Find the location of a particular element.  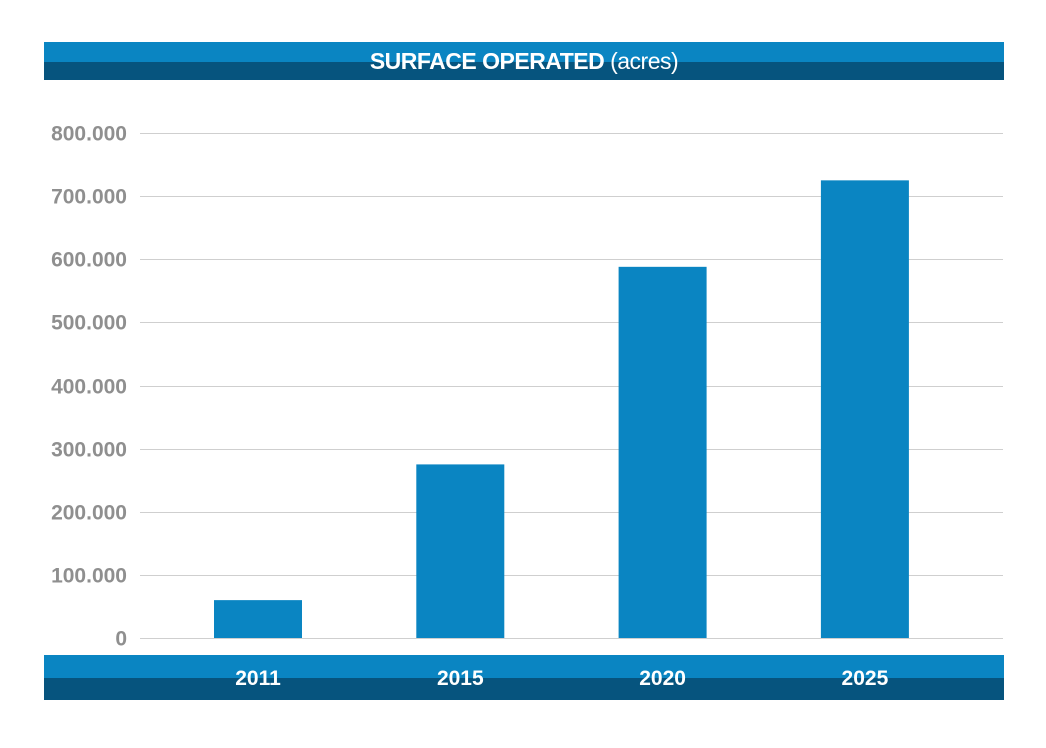

bar-2025 is located at coordinates (864, 409).